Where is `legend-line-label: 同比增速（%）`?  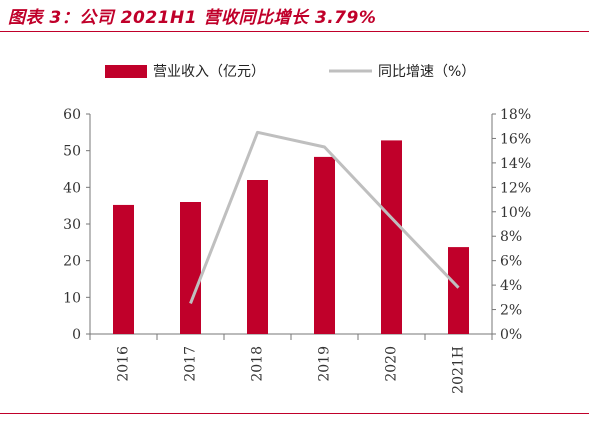 legend-line-label: 同比增速（%） is located at coordinates (426, 72).